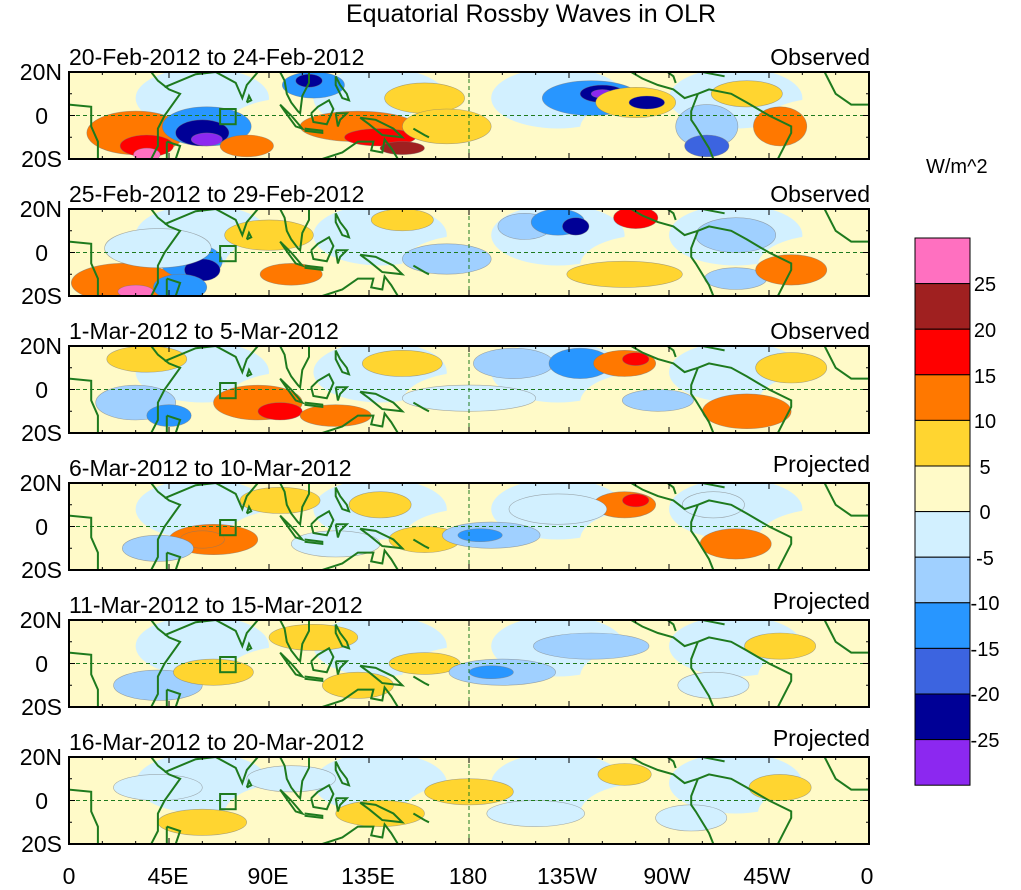  Describe the element at coordinates (217, 57) in the screenshot. I see `panel-1-date: 20-Feb-2012 to 24-Feb-2012` at that location.